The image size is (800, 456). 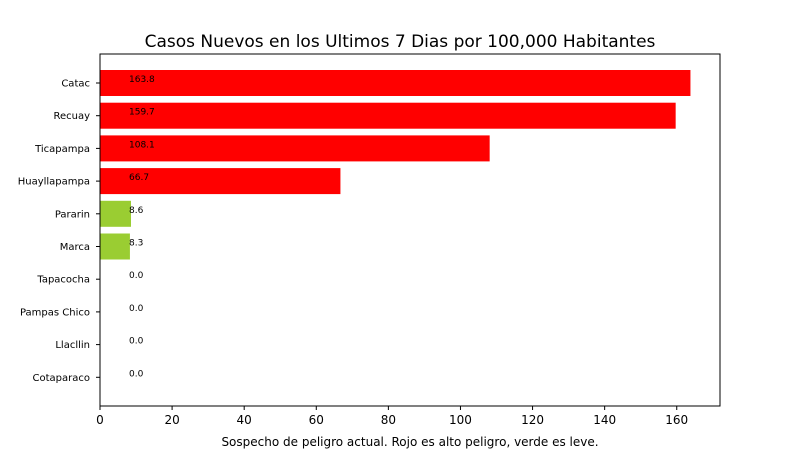 I want to click on y-tick-label: Llacllin, so click(x=72, y=345).